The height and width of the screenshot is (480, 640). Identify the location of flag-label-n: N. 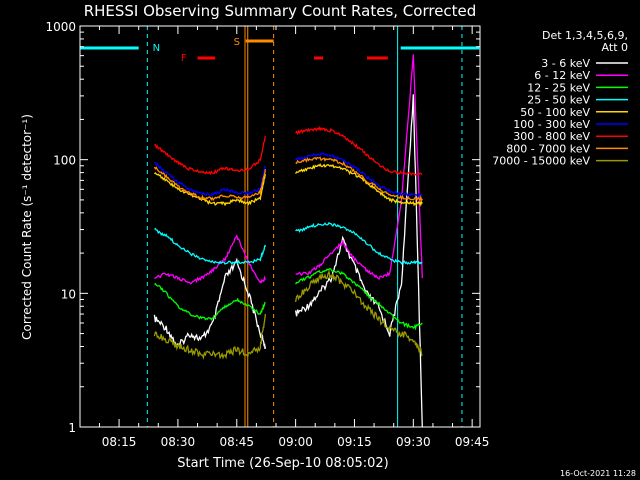
(156, 48).